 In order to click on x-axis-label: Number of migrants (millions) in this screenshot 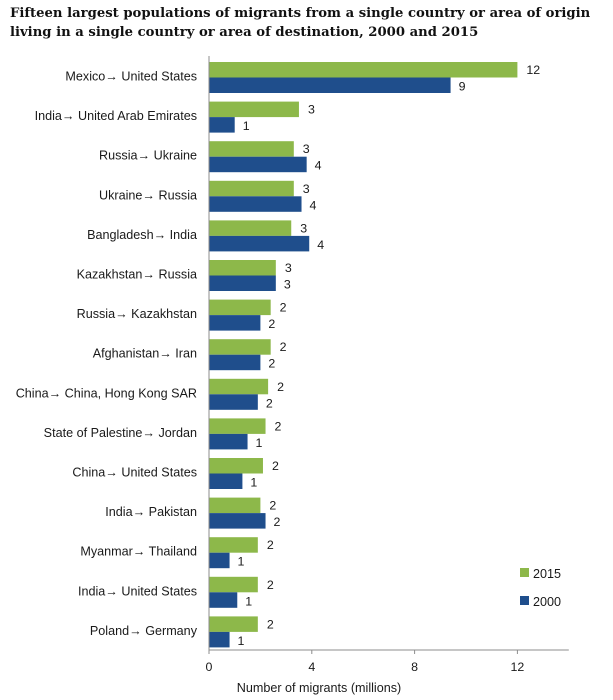, I will do `click(319, 688)`.